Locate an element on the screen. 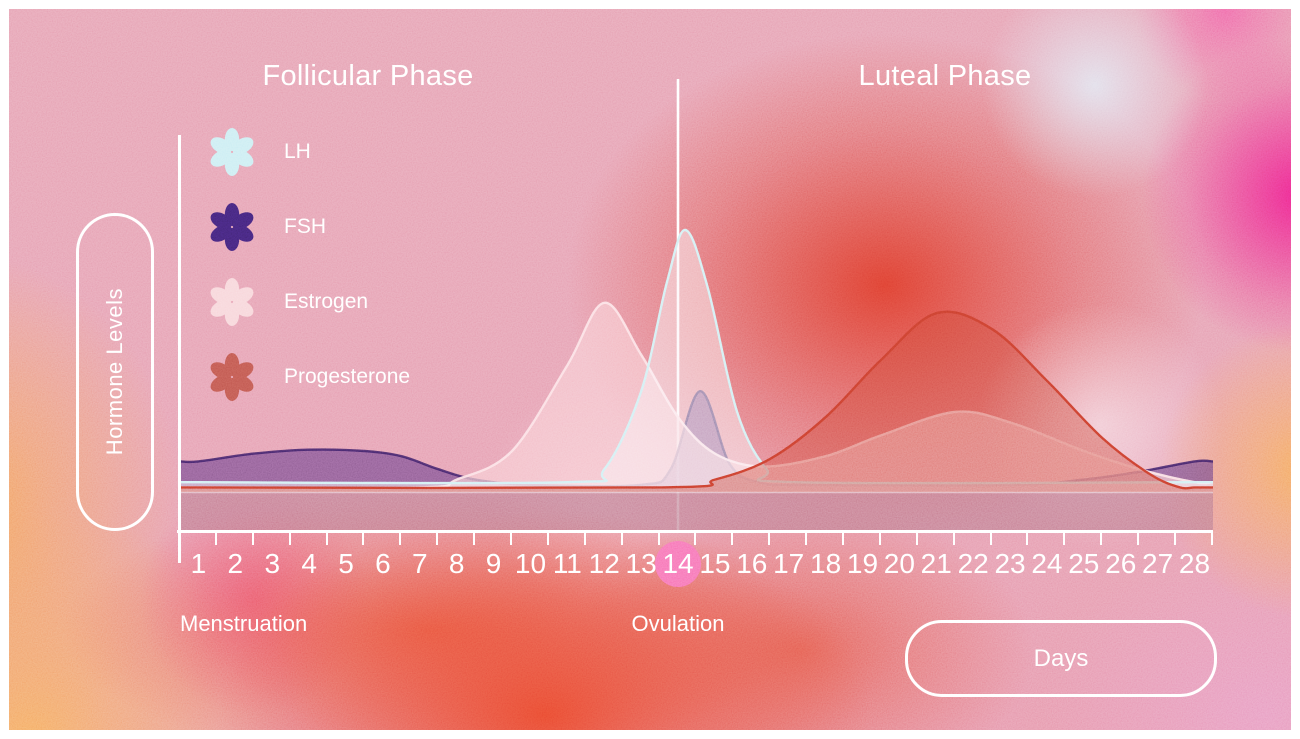 The image size is (1300, 739). day-cell-19: 19 is located at coordinates (862, 563).